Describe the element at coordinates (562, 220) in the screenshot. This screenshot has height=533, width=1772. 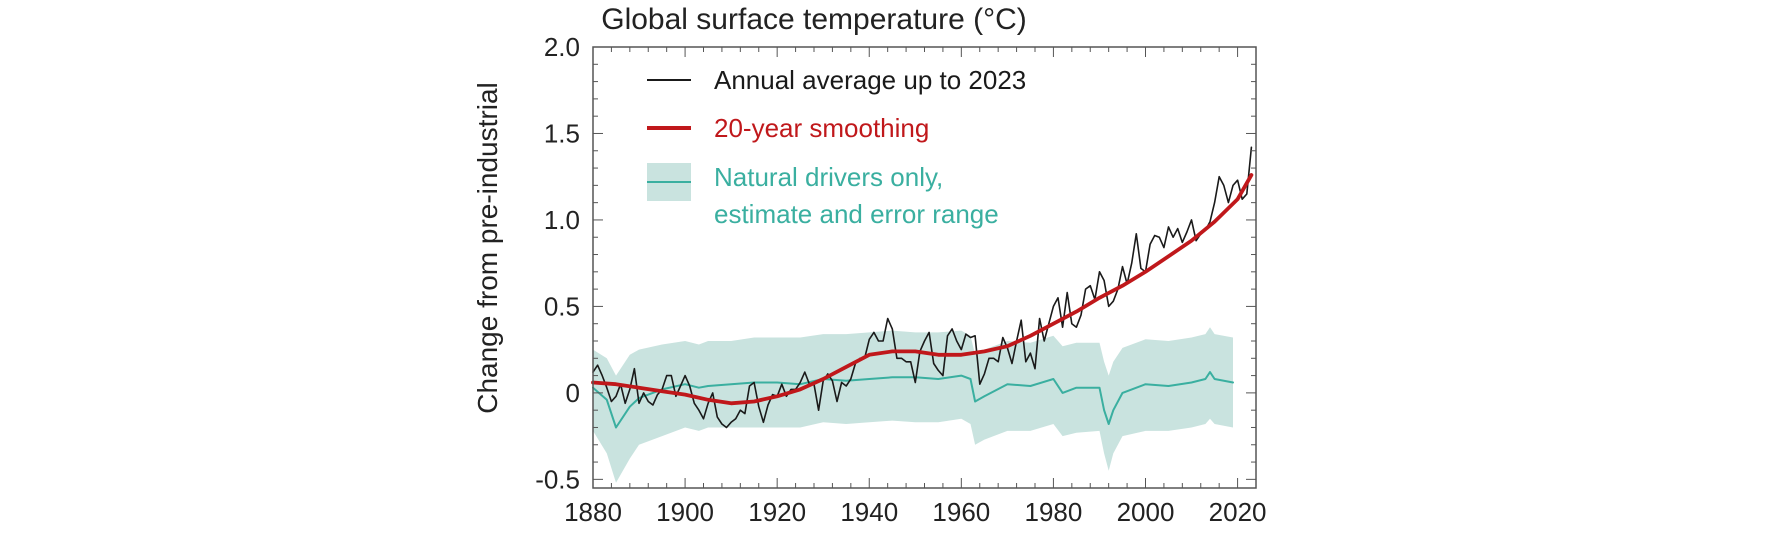
I see `y-tick-label: 1.0` at that location.